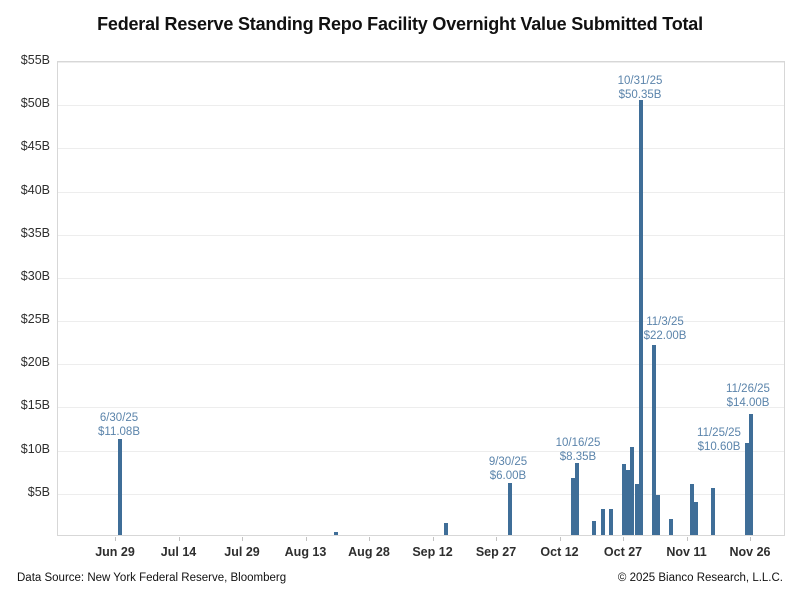 This screenshot has width=800, height=600. What do you see at coordinates (640, 81) in the screenshot?
I see `annotation-date: 10/31/25` at bounding box center [640, 81].